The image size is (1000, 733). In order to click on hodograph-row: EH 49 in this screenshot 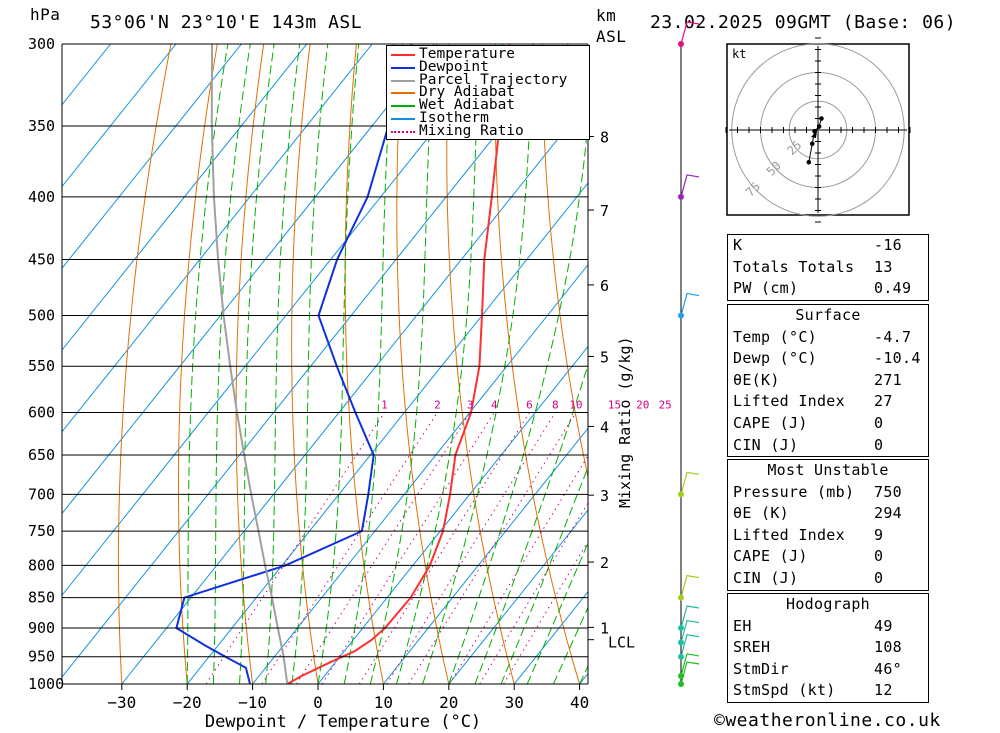, I will do `click(813, 625)`.